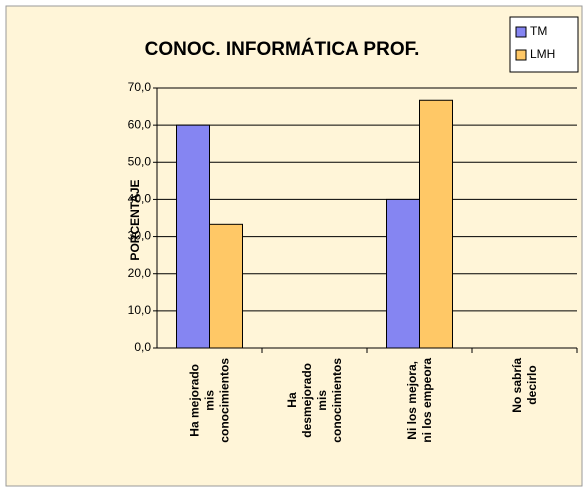 This screenshot has height=492, width=587. I want to click on y-tick-label: 50,0, so click(140, 161).